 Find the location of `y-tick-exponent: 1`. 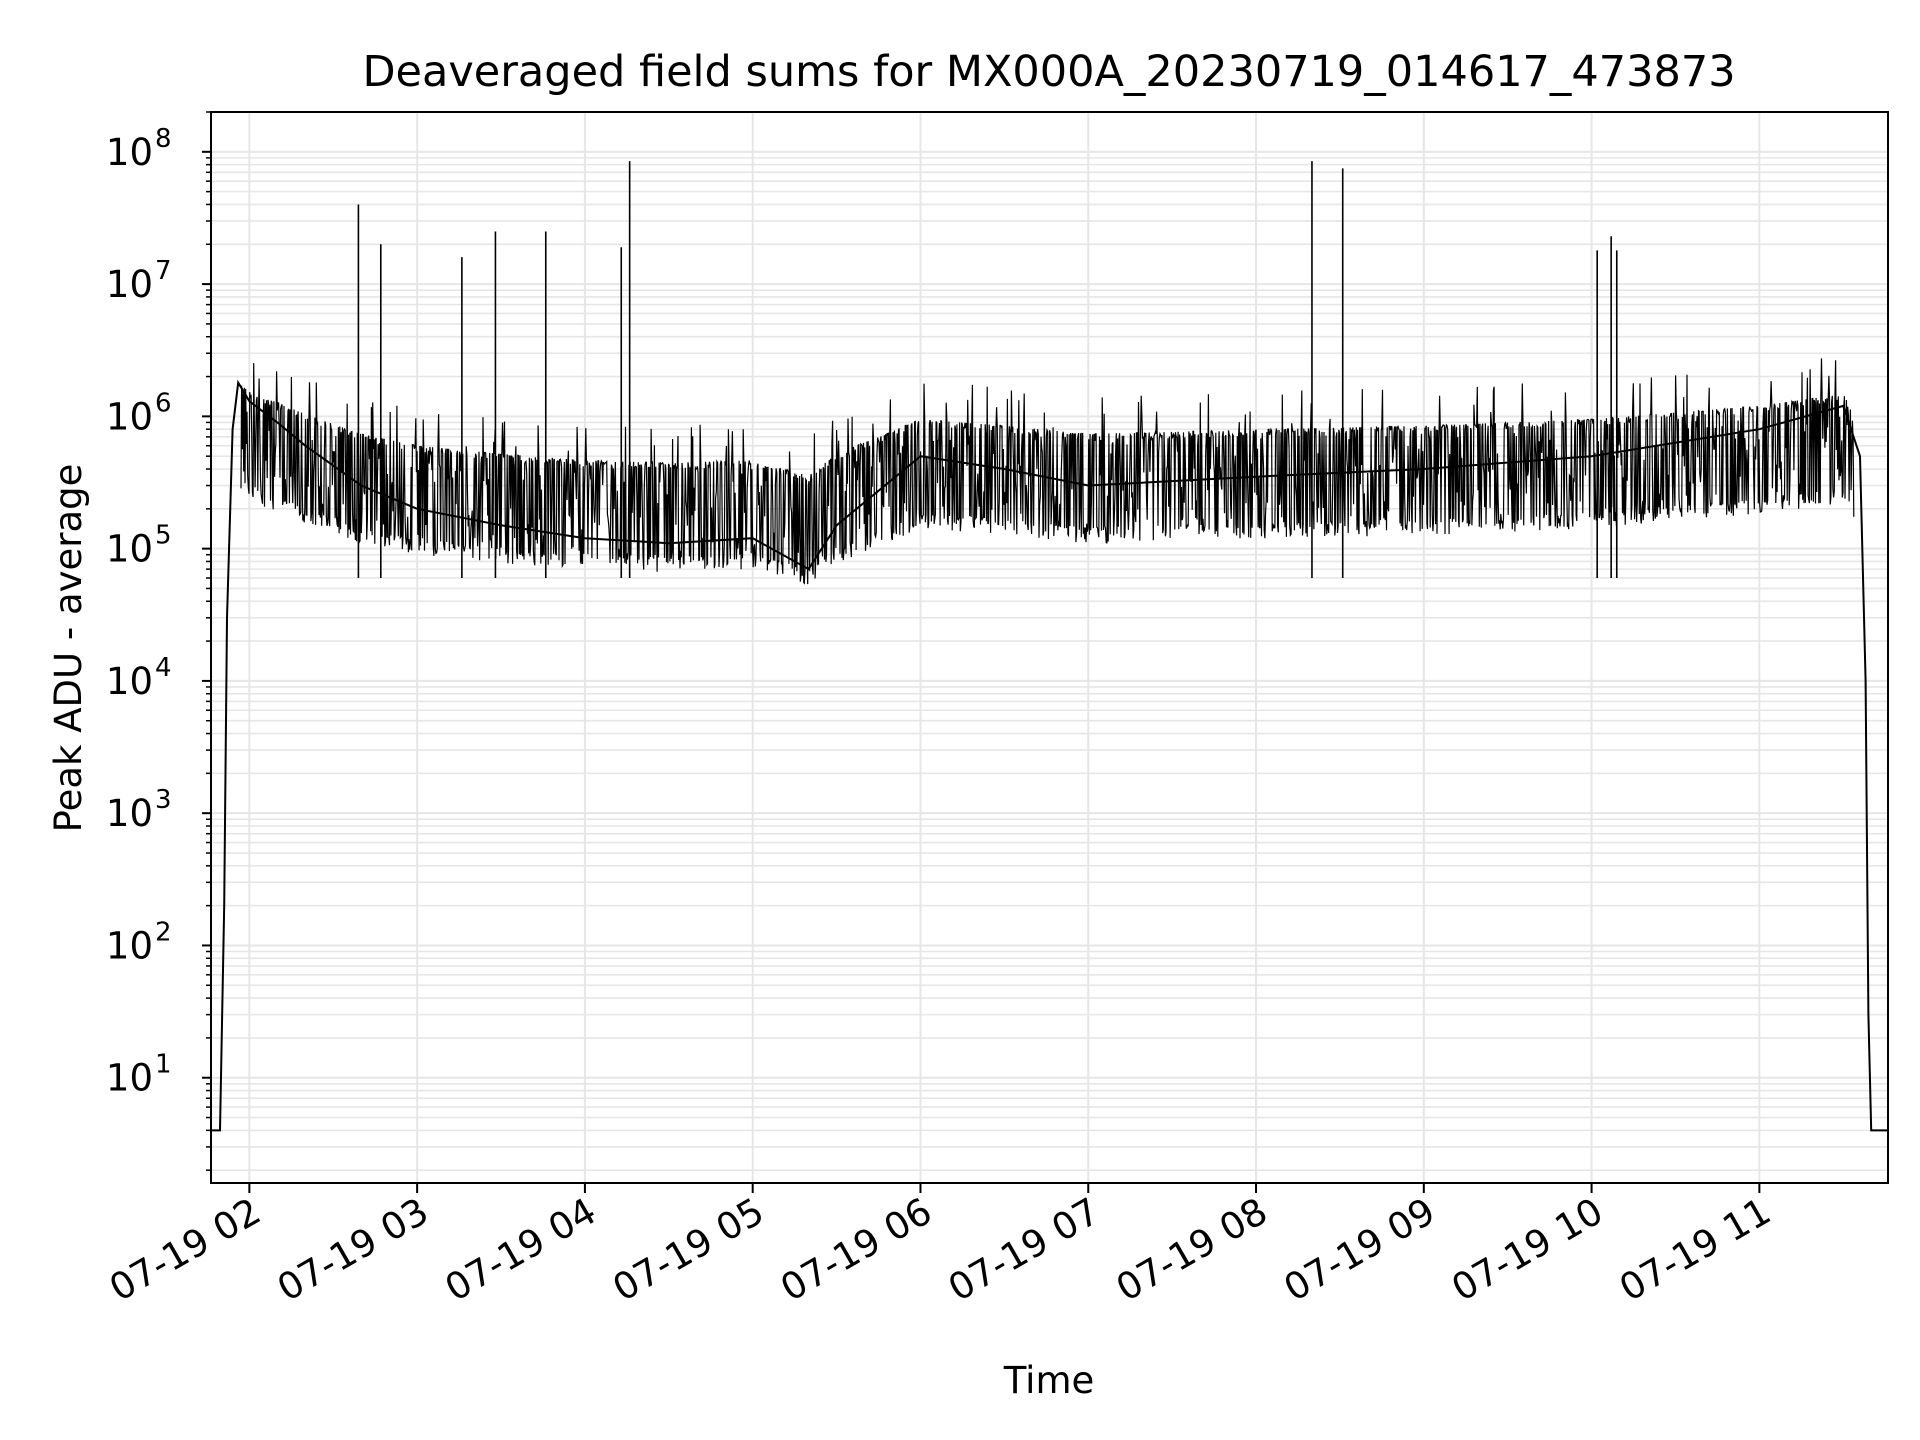

y-tick-exponent: 1 is located at coordinates (163, 1065).